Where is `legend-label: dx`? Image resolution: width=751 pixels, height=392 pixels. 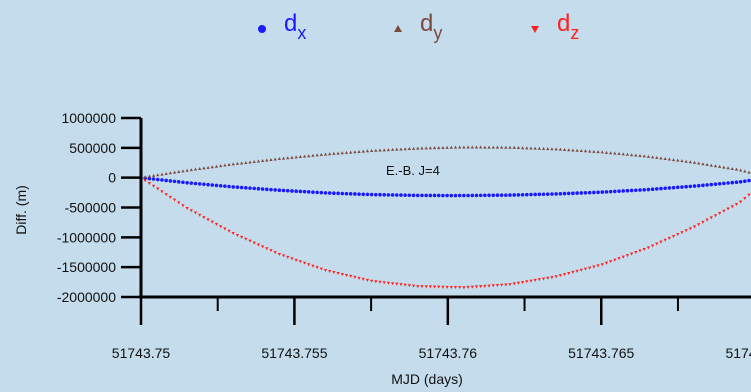 legend-label: dx is located at coordinates (295, 26).